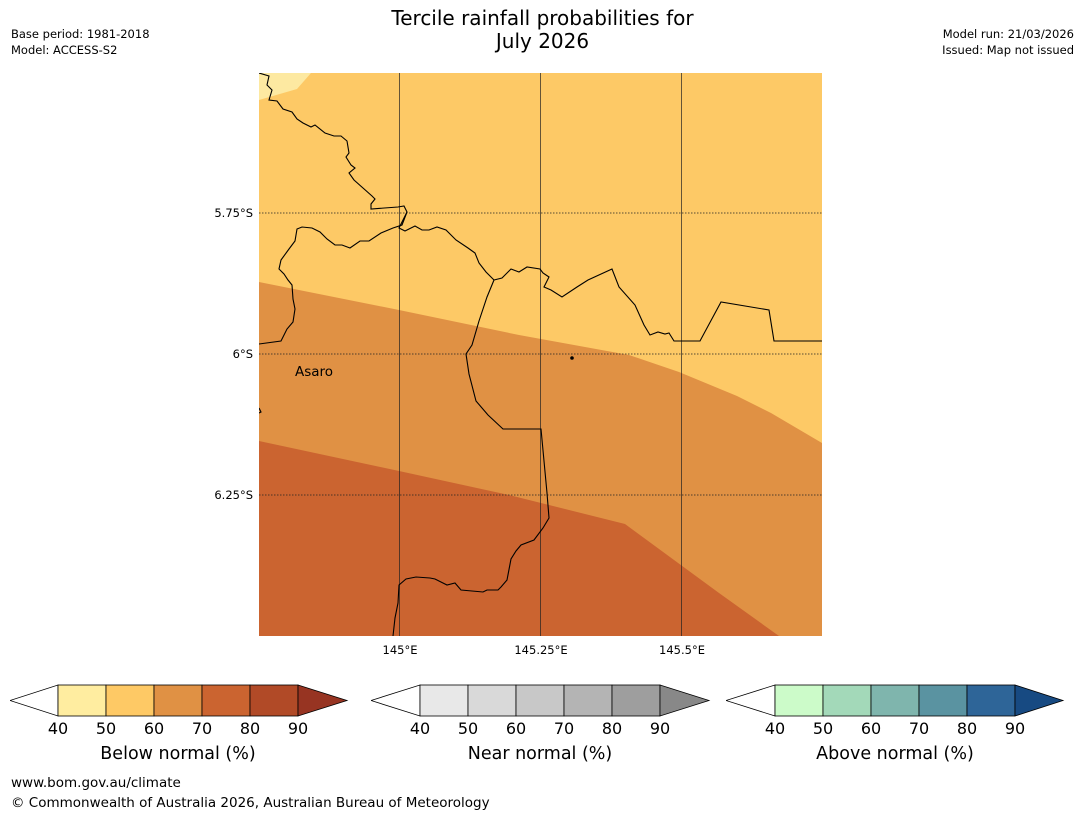 Image resolution: width=1085 pixels, height=816 pixels. What do you see at coordinates (871, 728) in the screenshot?
I see `cb-above-tick-60: 60` at bounding box center [871, 728].